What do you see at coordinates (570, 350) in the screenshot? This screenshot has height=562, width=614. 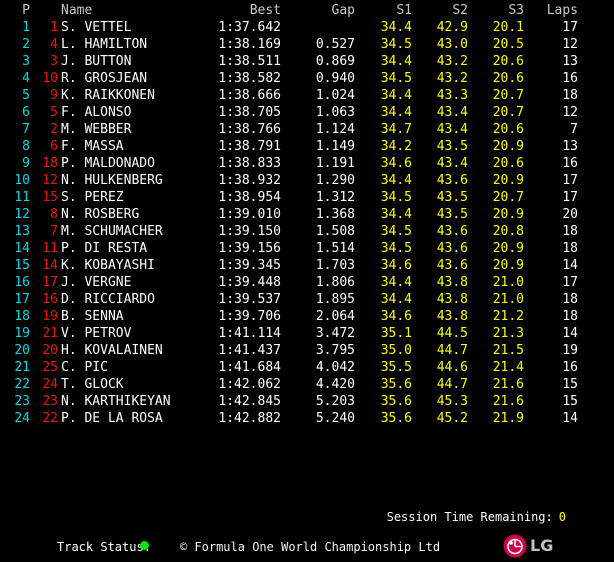 I see `row-20-cell-laps: 19` at bounding box center [570, 350].